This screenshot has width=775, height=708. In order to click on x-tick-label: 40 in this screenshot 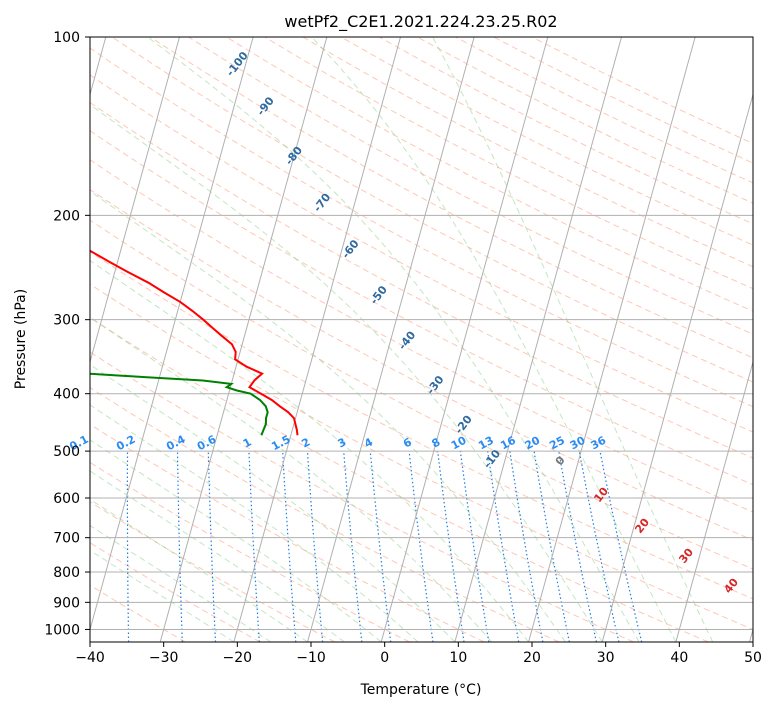, I will do `click(679, 658)`.